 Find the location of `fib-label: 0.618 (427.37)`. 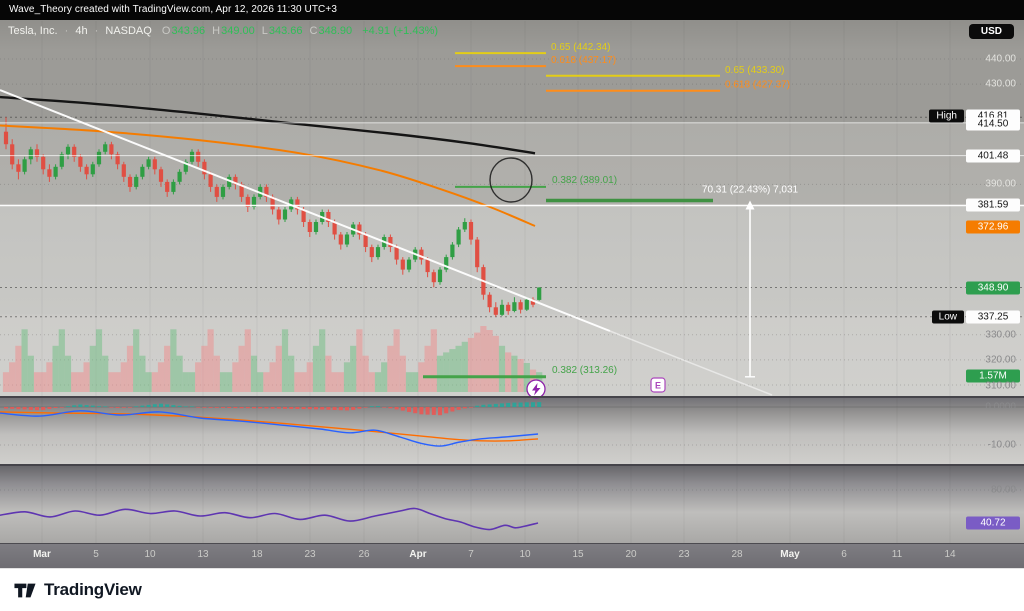

fib-label: 0.618 (427.37) is located at coordinates (757, 85).